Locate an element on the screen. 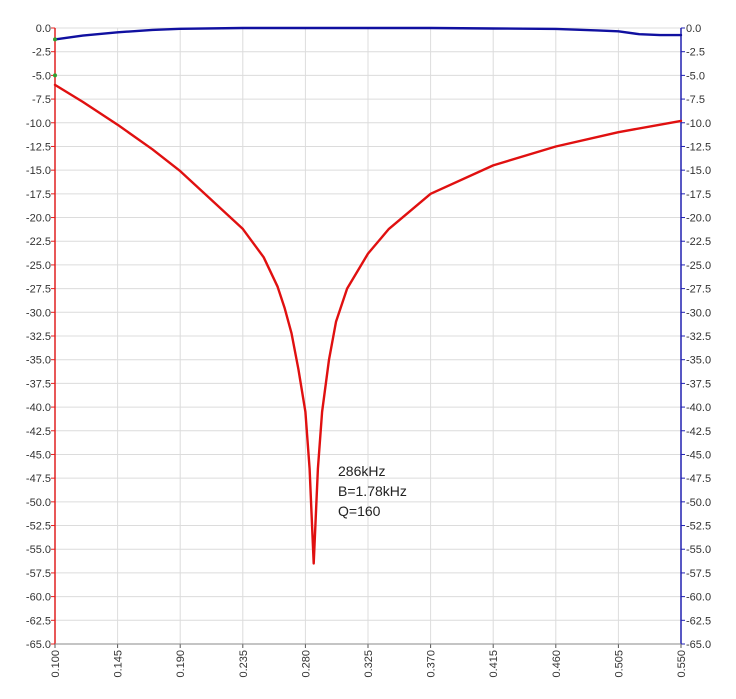 Image resolution: width=736 pixels, height=699 pixels. y-left-tick-label: -37.5 is located at coordinates (38, 384).